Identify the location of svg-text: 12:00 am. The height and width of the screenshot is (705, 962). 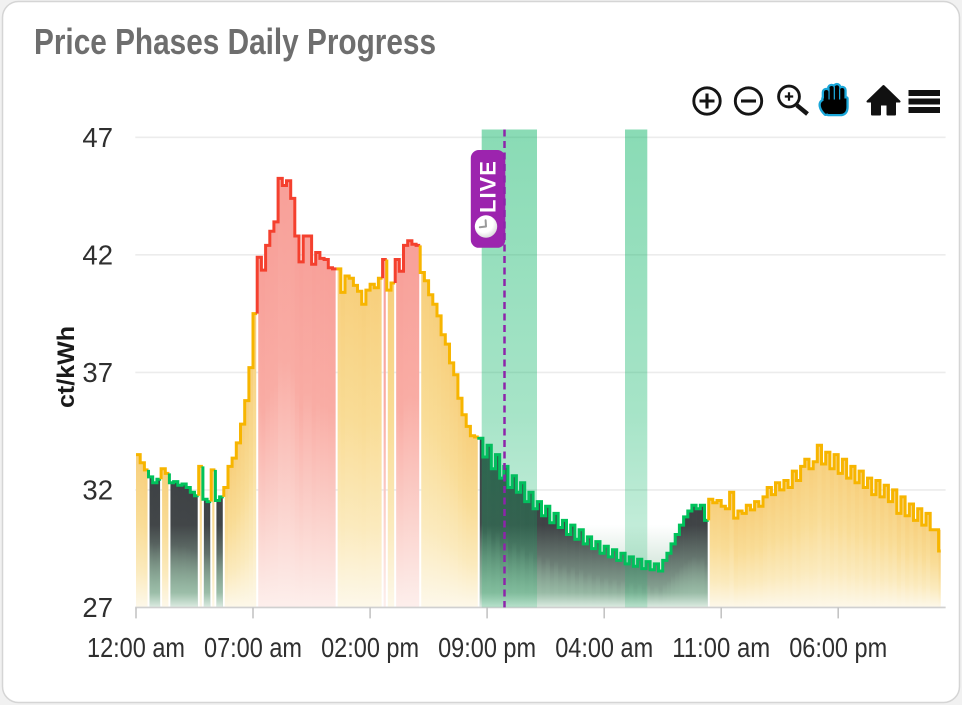
(136, 647).